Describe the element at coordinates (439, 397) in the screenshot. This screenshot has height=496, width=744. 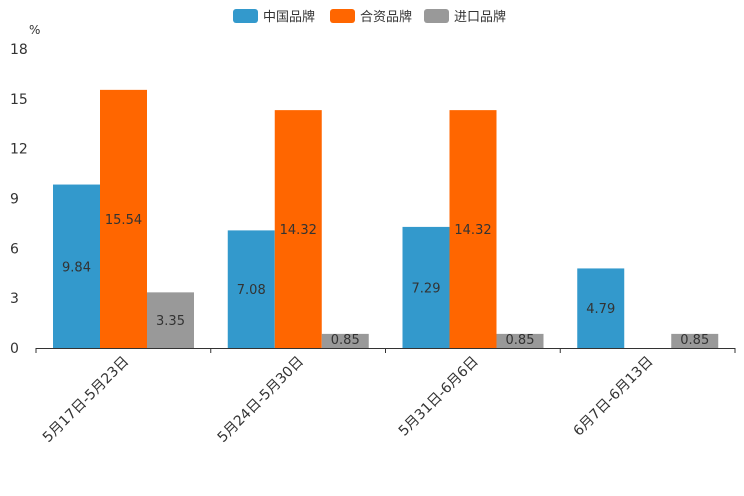
I see `x-category-label-3: 5月31日-6月6日` at that location.